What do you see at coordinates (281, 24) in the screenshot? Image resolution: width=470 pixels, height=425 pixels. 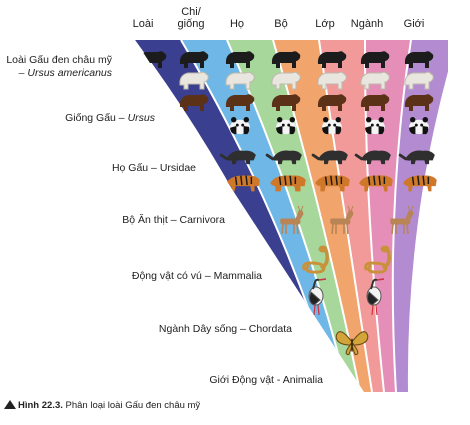 I see `column-header-3: Bộ` at bounding box center [281, 24].